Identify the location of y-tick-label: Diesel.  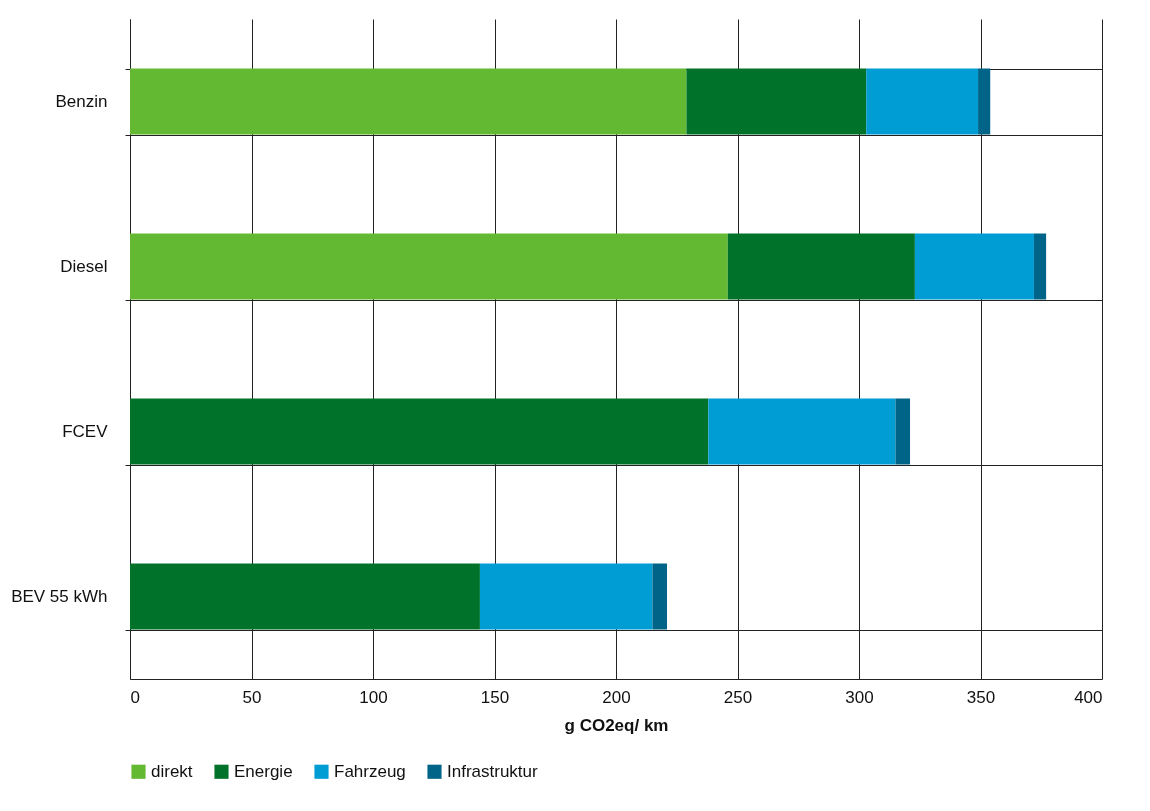
(84, 266).